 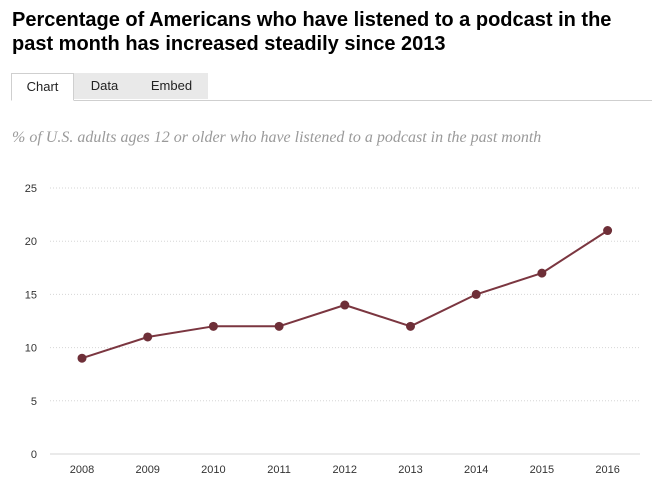 I want to click on x-tick-label: 2010, so click(x=213, y=470).